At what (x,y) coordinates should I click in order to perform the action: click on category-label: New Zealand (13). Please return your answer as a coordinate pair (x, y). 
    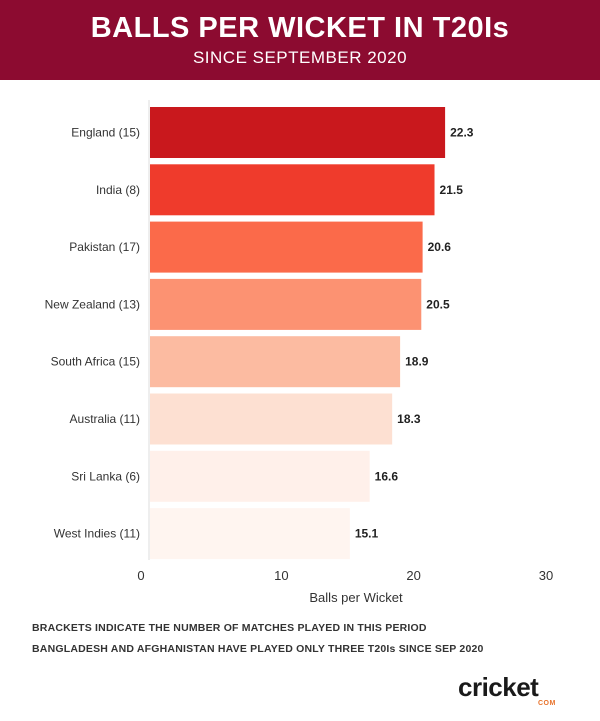
    Looking at the image, I should click on (92, 304).